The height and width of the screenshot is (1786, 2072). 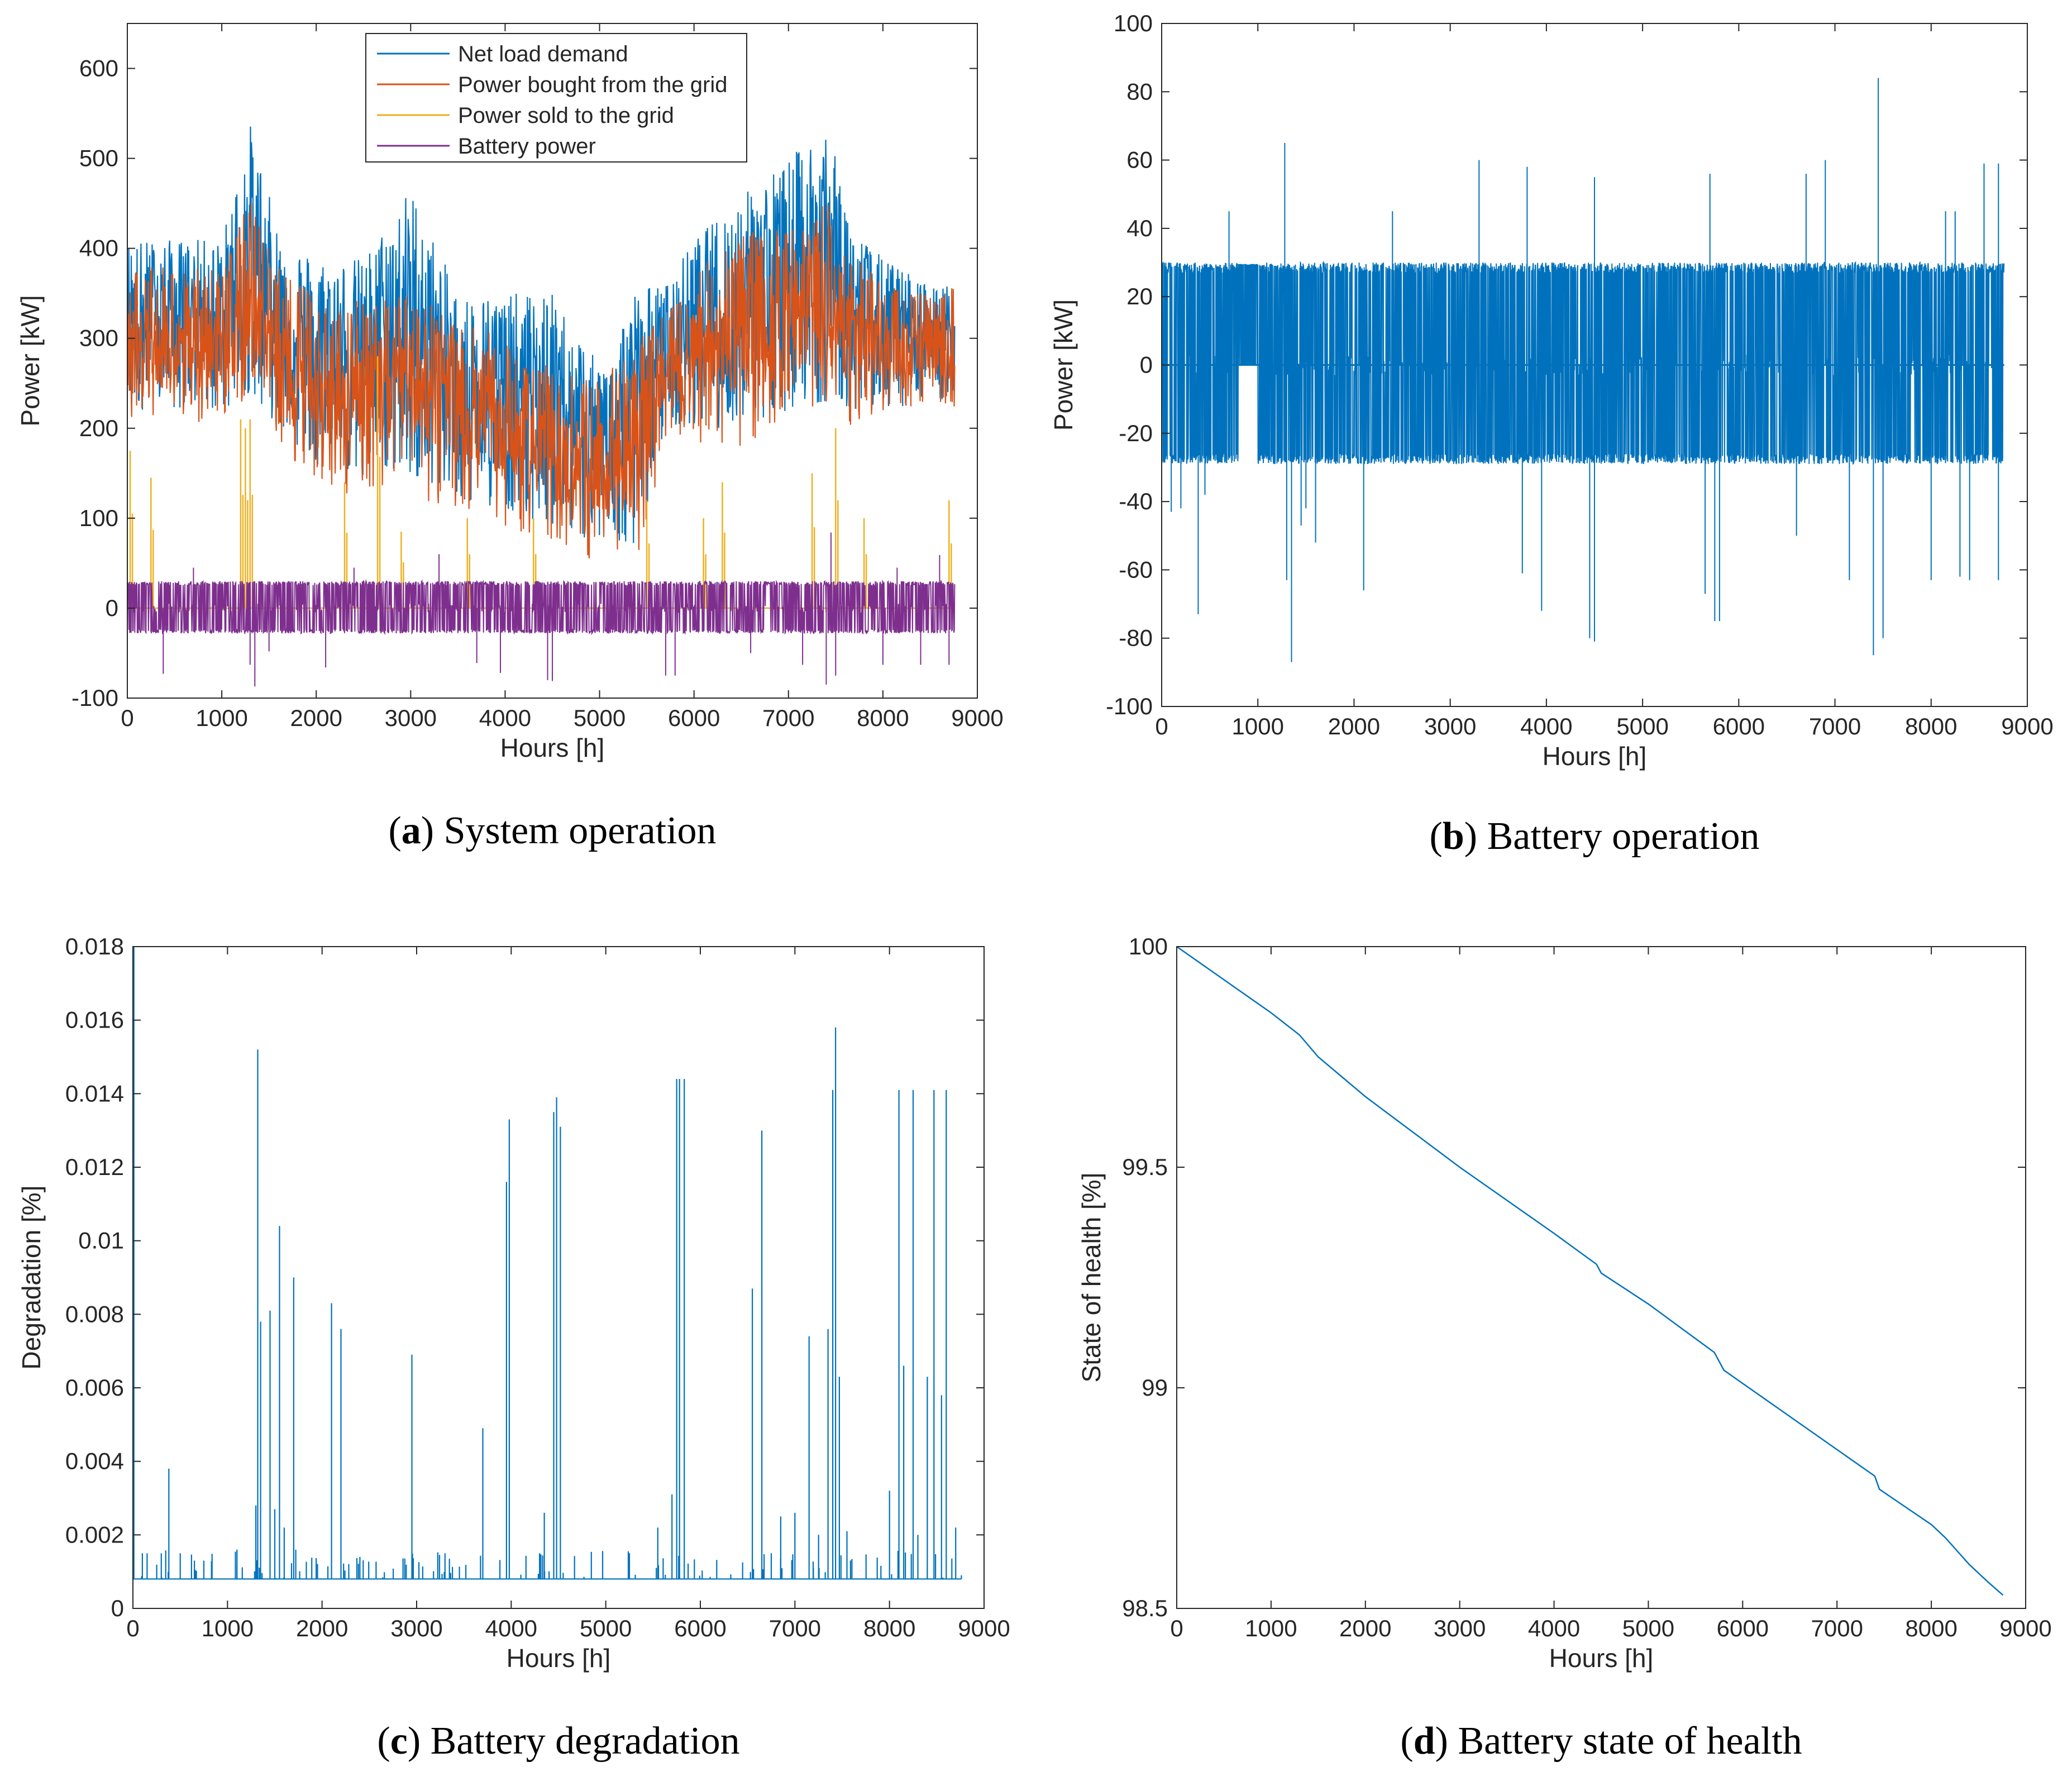 What do you see at coordinates (580, 830) in the screenshot?
I see `caption-text: System operation` at bounding box center [580, 830].